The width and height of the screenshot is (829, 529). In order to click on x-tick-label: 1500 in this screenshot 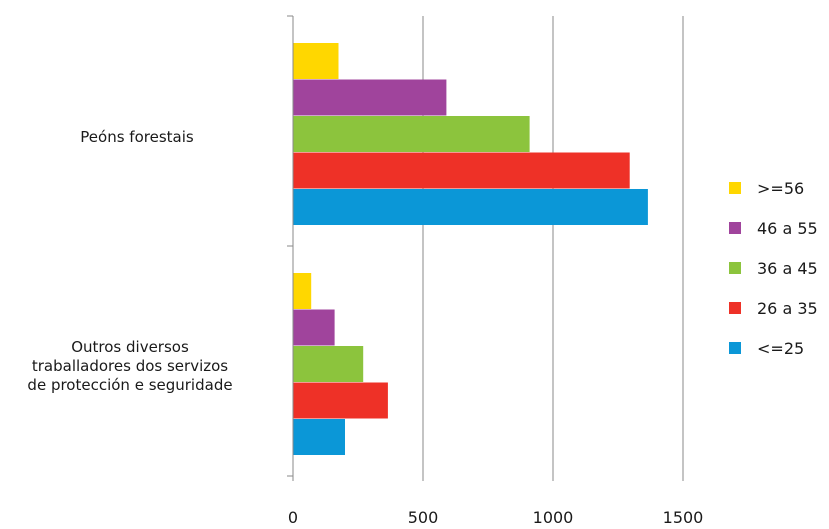, I will do `click(683, 517)`.